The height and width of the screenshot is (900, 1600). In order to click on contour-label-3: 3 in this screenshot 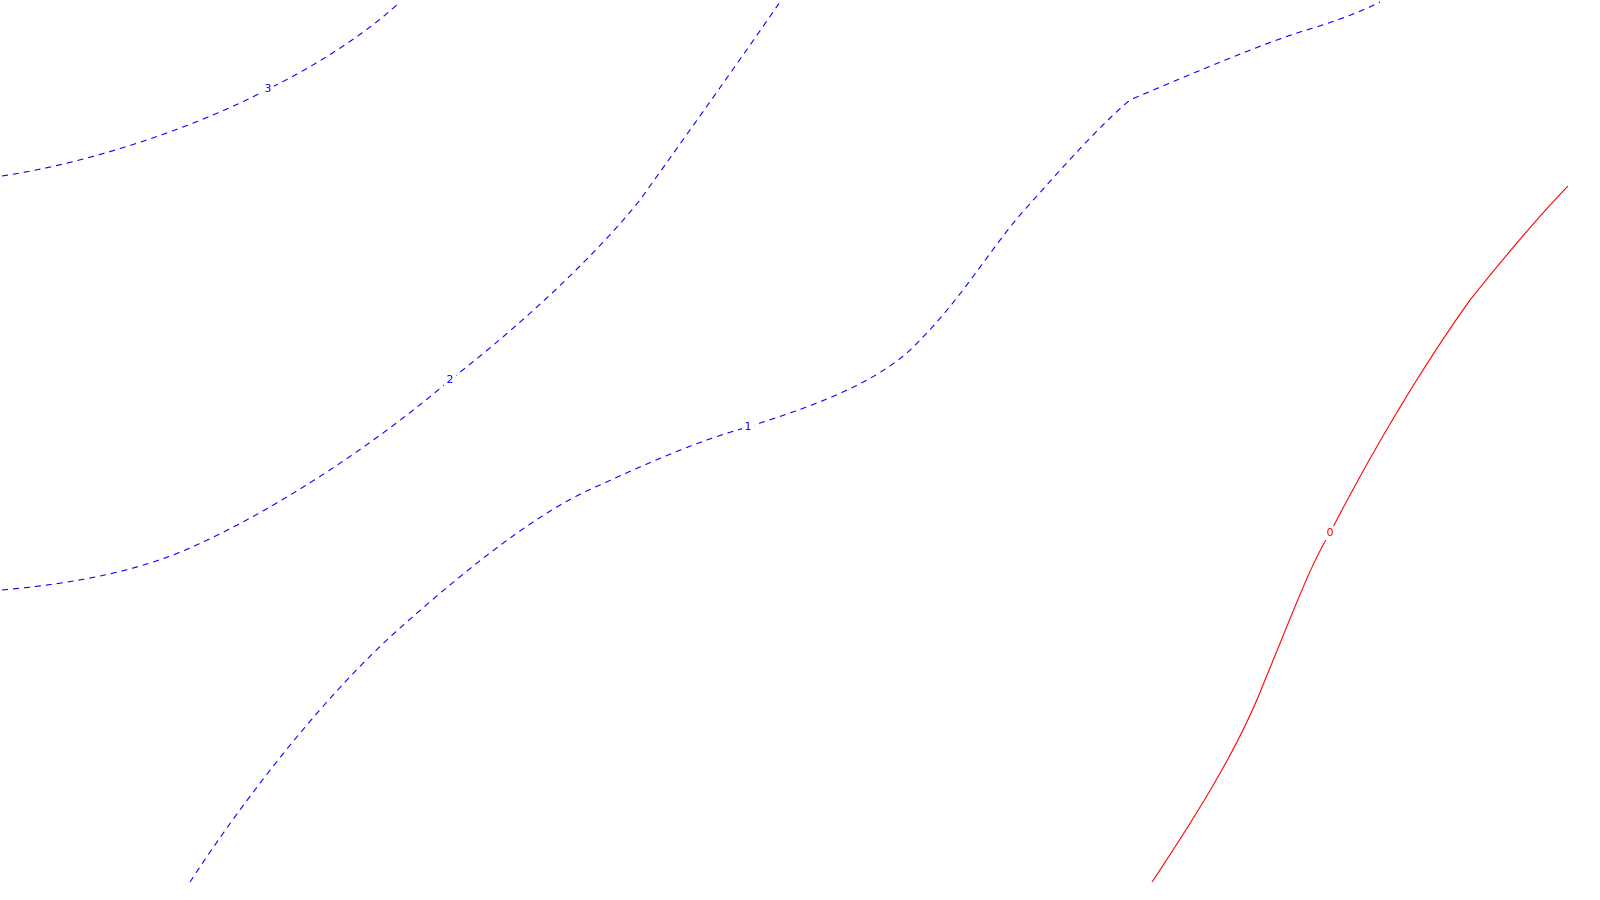, I will do `click(268, 88)`.